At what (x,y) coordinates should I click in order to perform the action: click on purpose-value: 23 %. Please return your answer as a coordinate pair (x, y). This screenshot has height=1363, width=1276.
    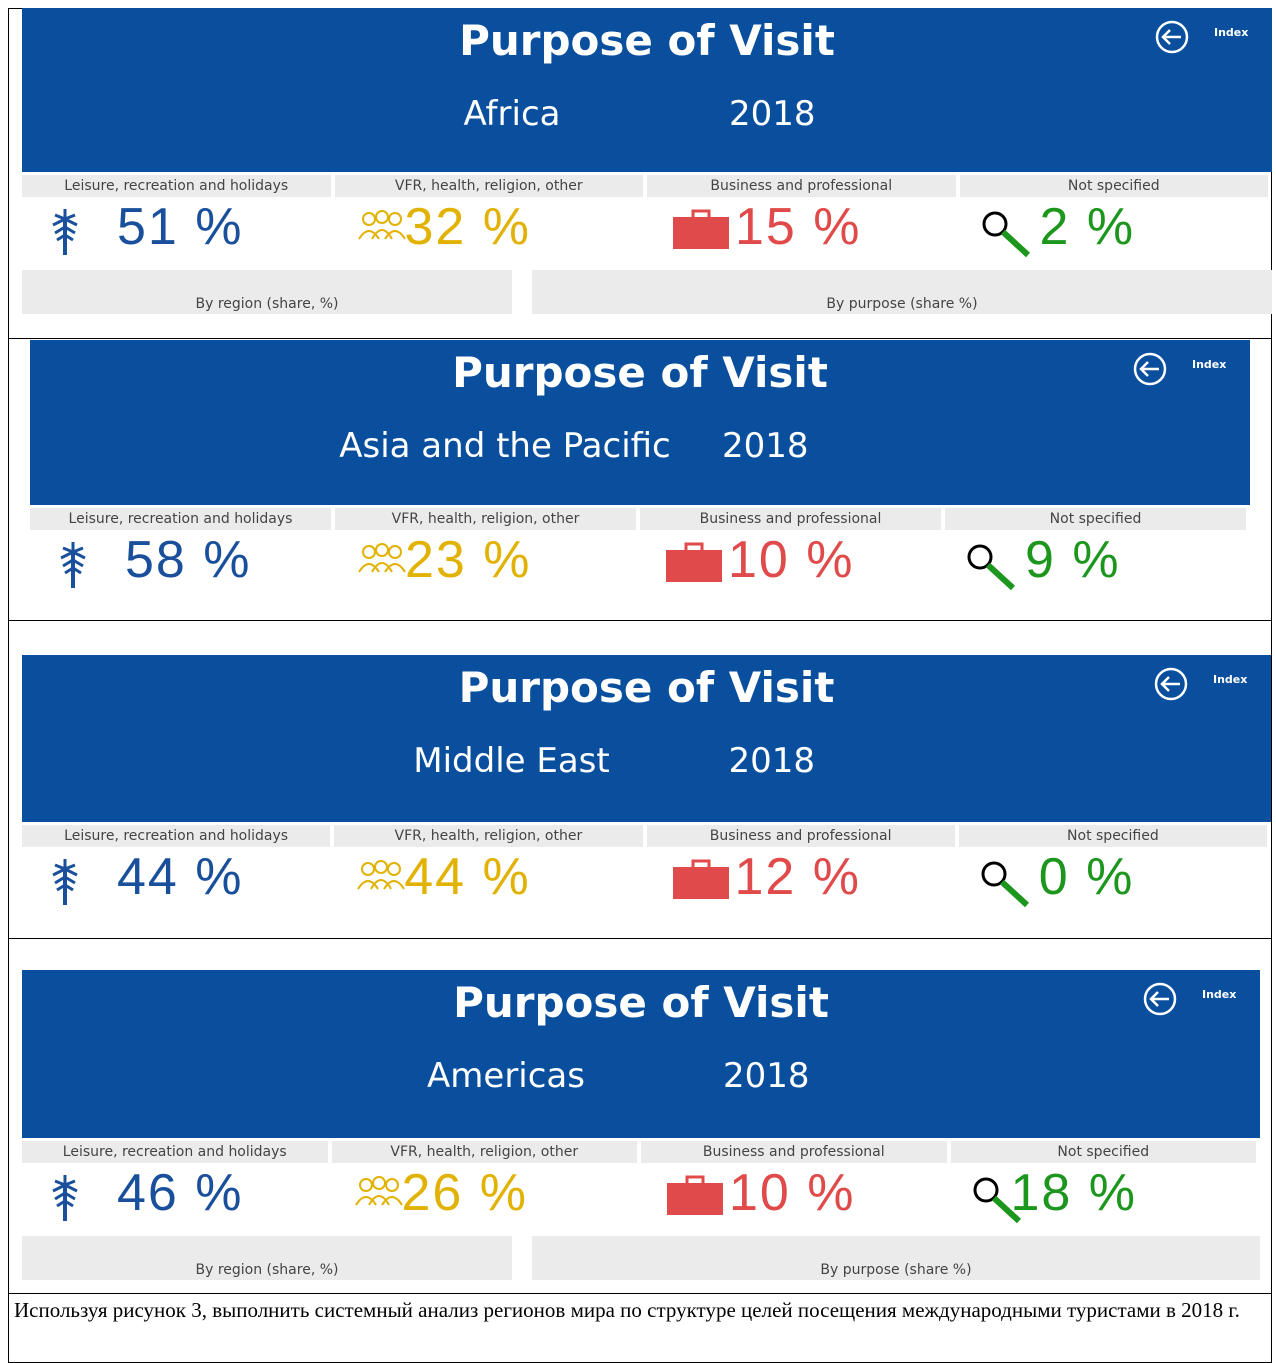
    Looking at the image, I should click on (468, 560).